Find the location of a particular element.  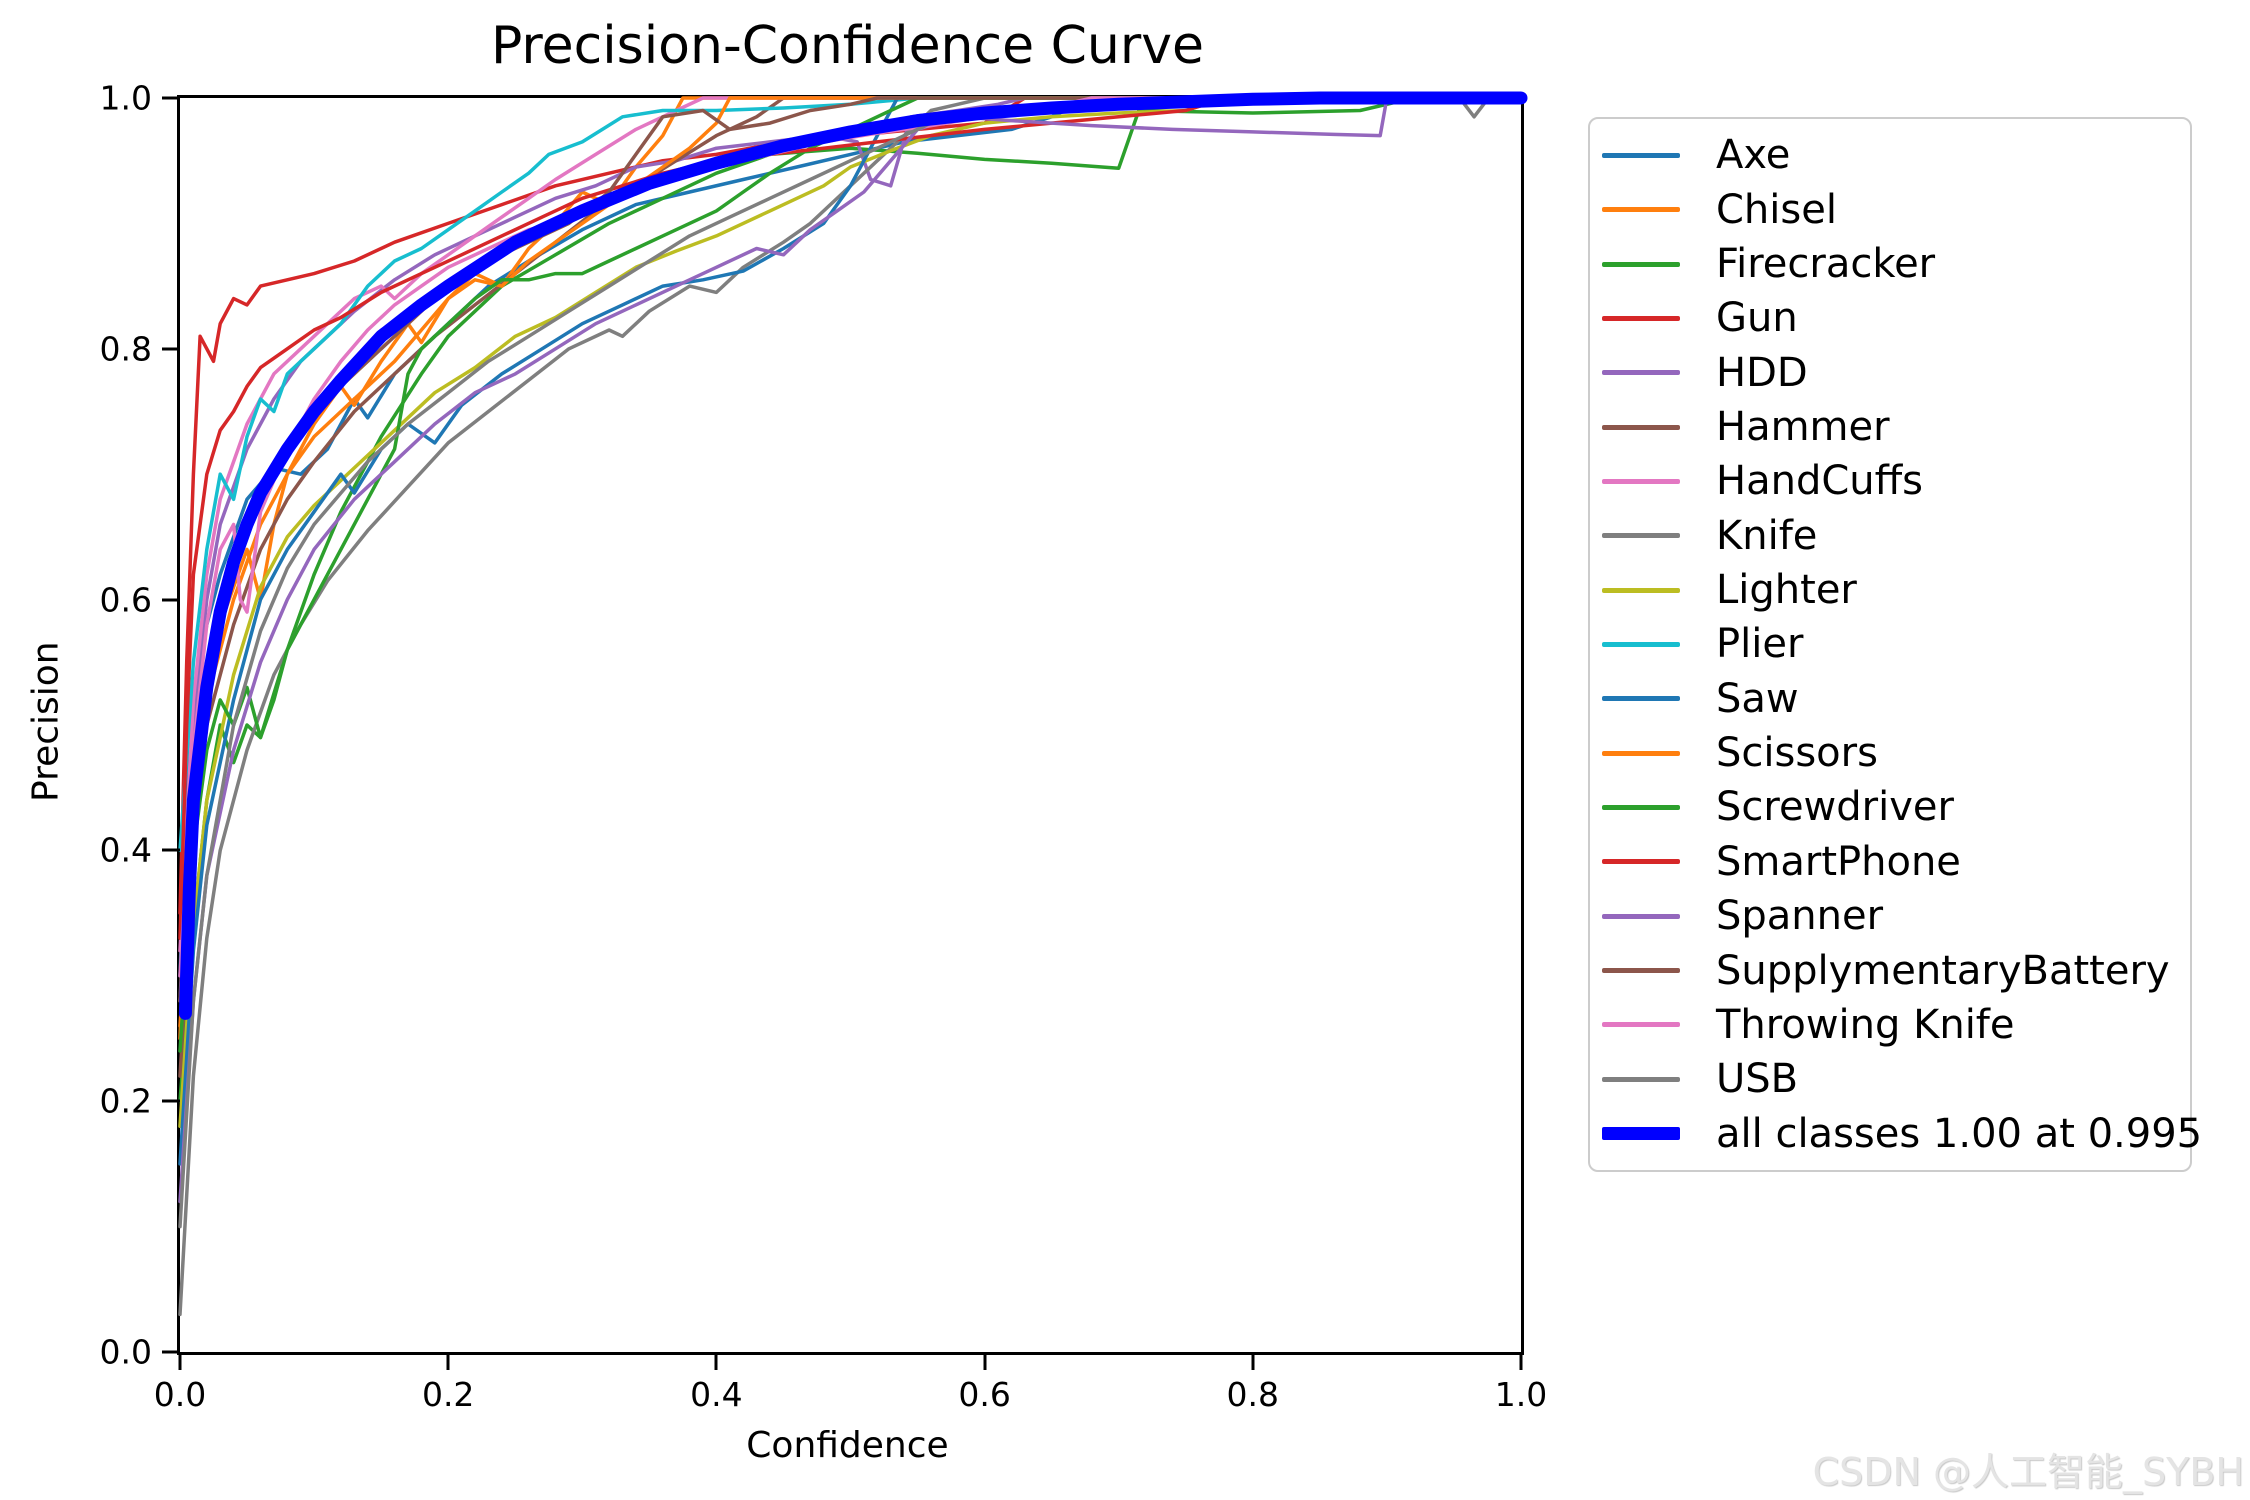

legend-label: Firecracker is located at coordinates (1826, 264).